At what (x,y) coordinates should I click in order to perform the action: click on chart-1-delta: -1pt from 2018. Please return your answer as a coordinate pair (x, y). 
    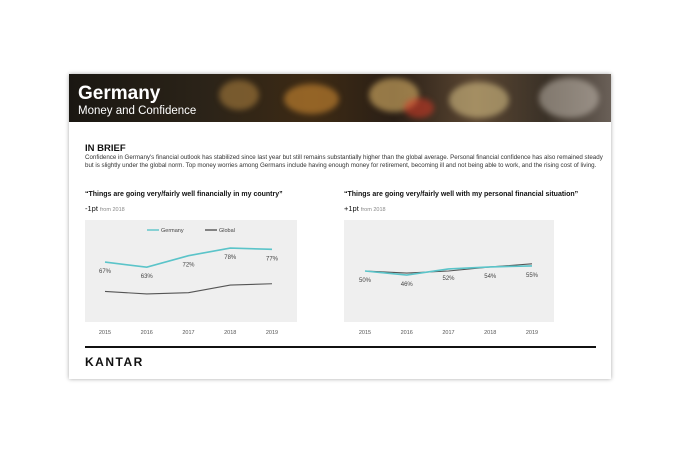
    Looking at the image, I should click on (105, 208).